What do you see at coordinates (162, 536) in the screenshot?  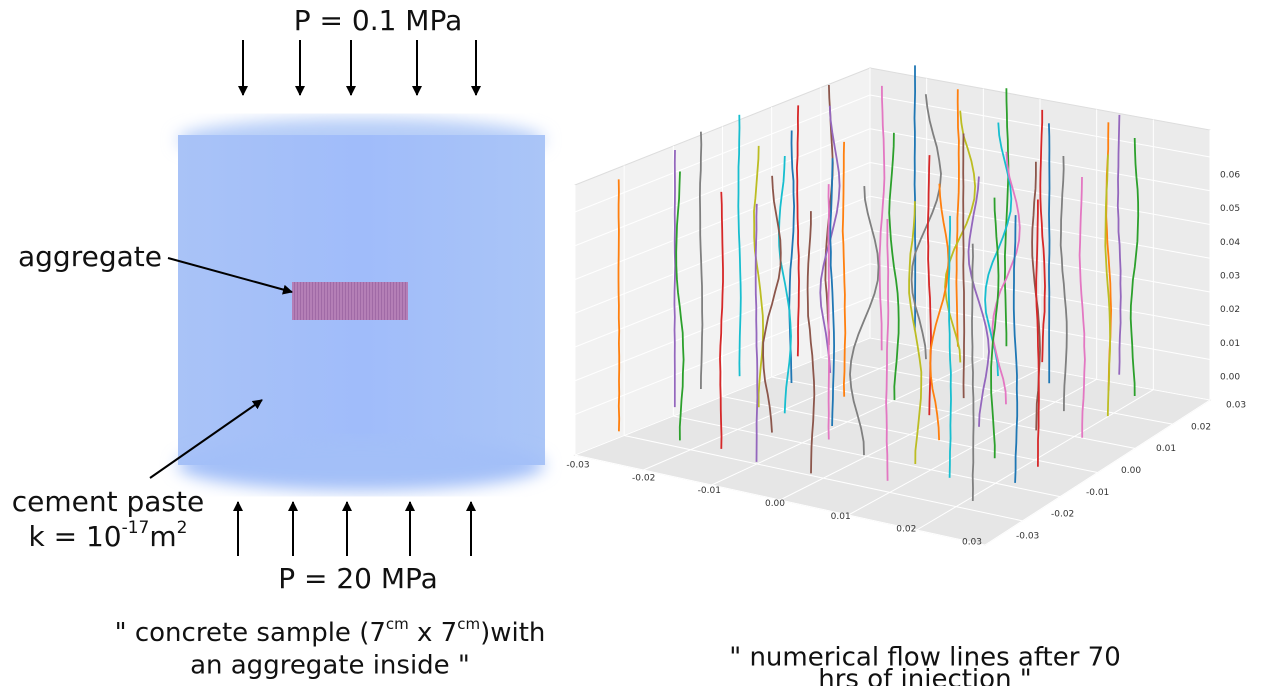 I see `perm-unit: m` at bounding box center [162, 536].